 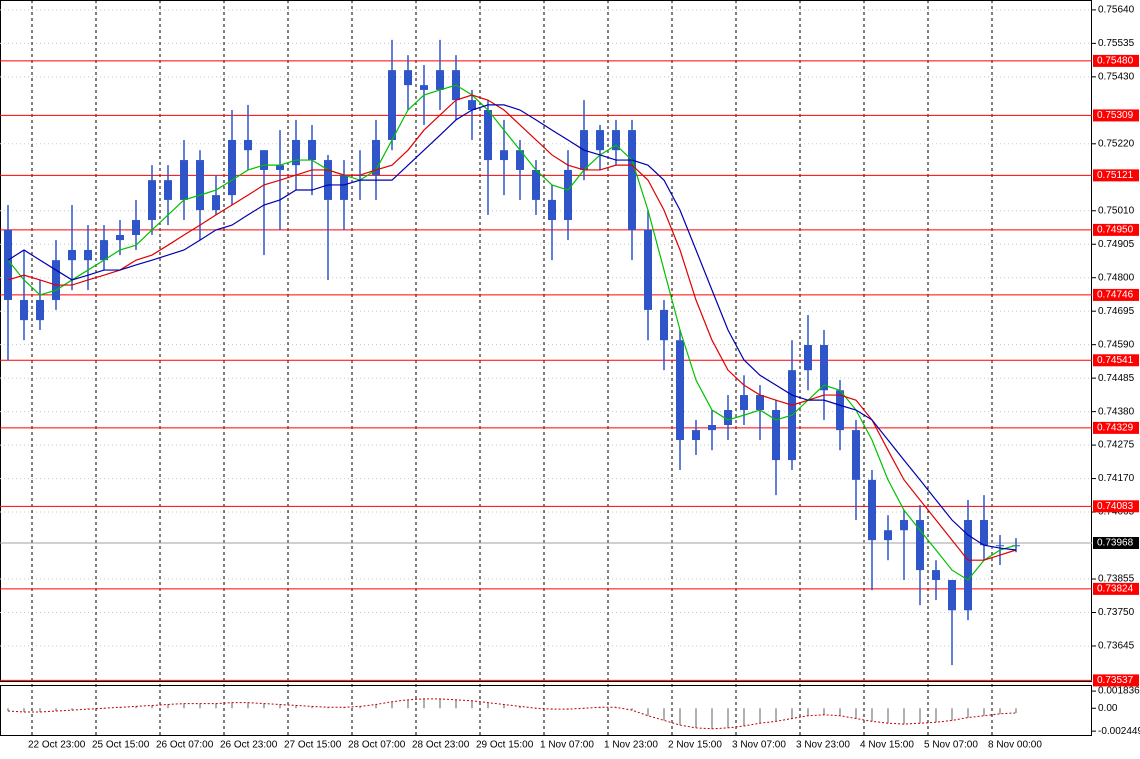 I want to click on x-tick-label: 26 Oct 23:00, so click(x=249, y=745).